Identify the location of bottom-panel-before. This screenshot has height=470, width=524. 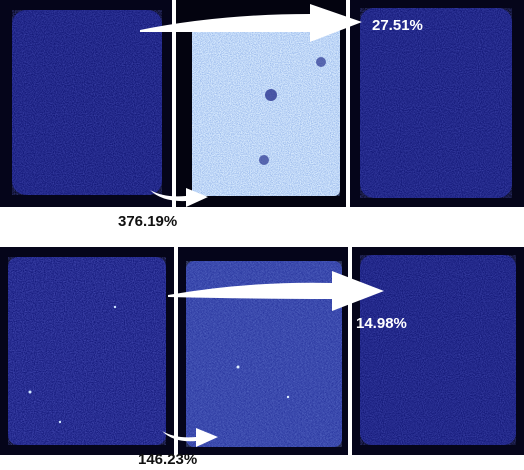
(87, 351).